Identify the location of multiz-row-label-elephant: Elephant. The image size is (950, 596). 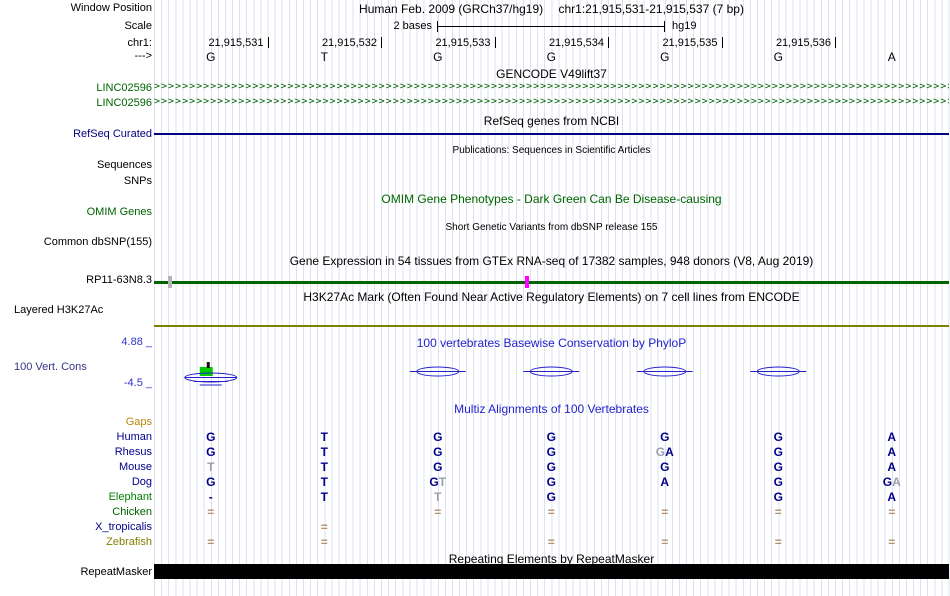
(130, 497).